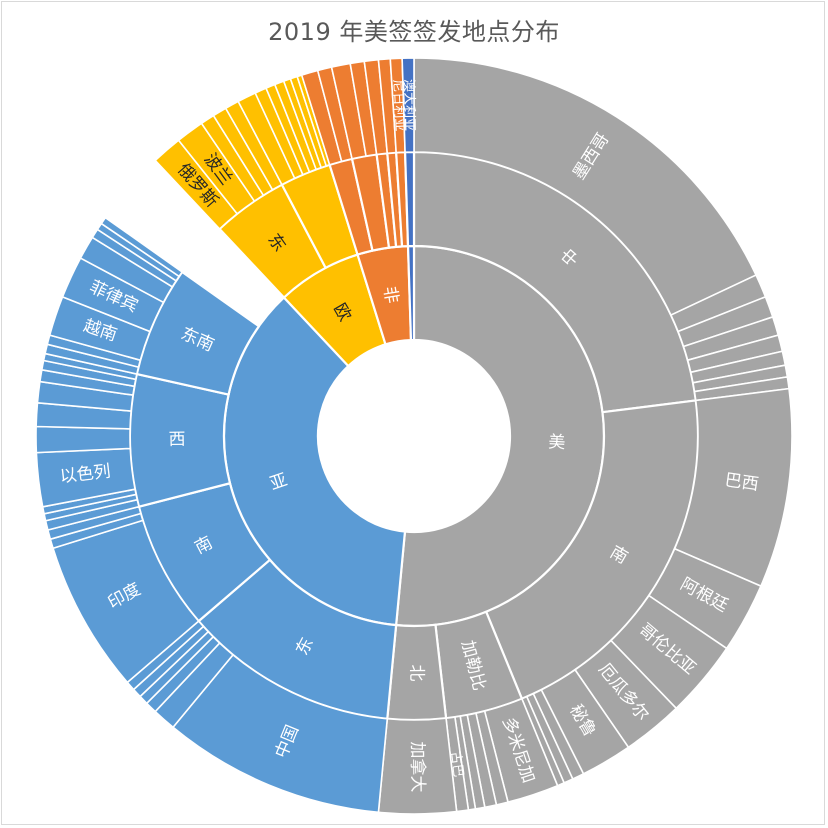 The width and height of the screenshot is (828, 828). What do you see at coordinates (557, 442) in the screenshot?
I see `sunburst-label-美: 美` at bounding box center [557, 442].